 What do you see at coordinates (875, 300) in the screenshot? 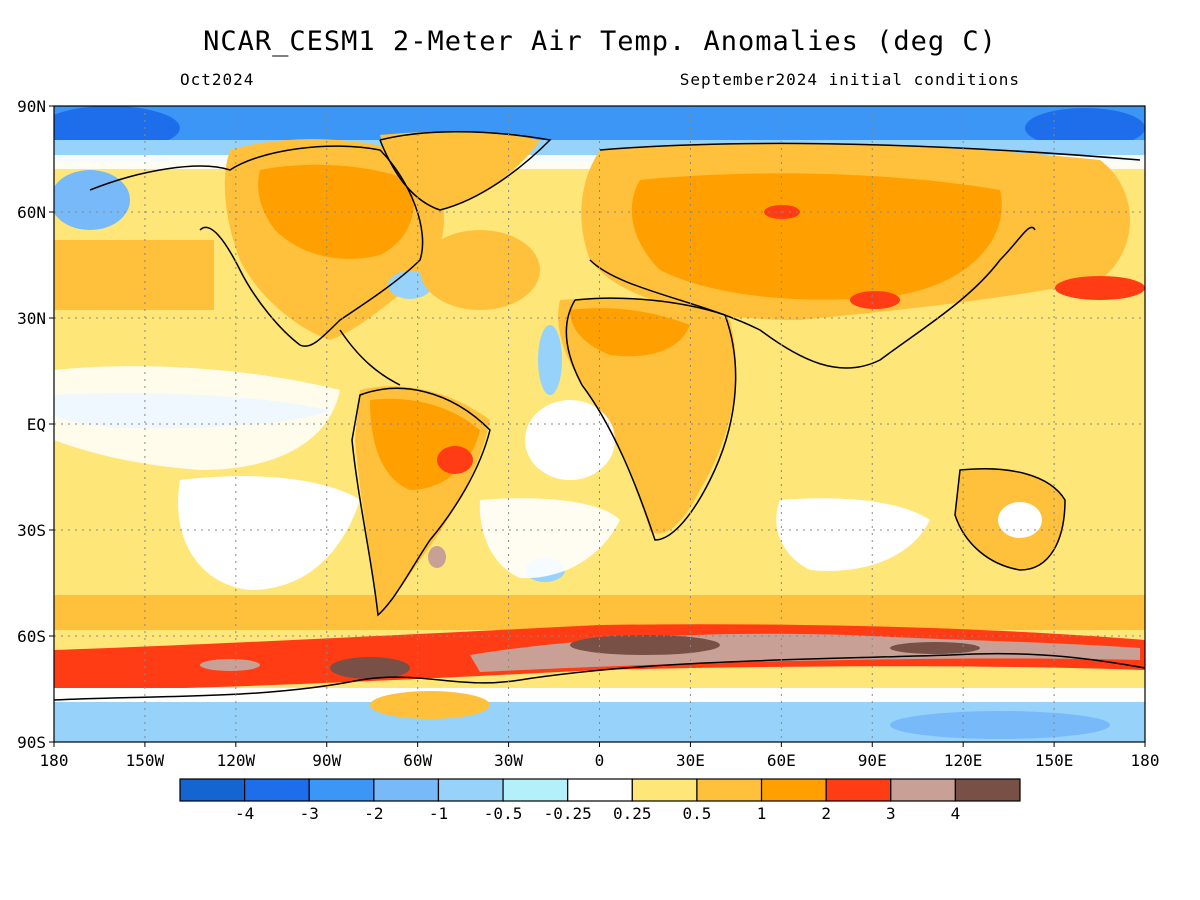
I see `field-mongolia-hot-spot` at bounding box center [875, 300].